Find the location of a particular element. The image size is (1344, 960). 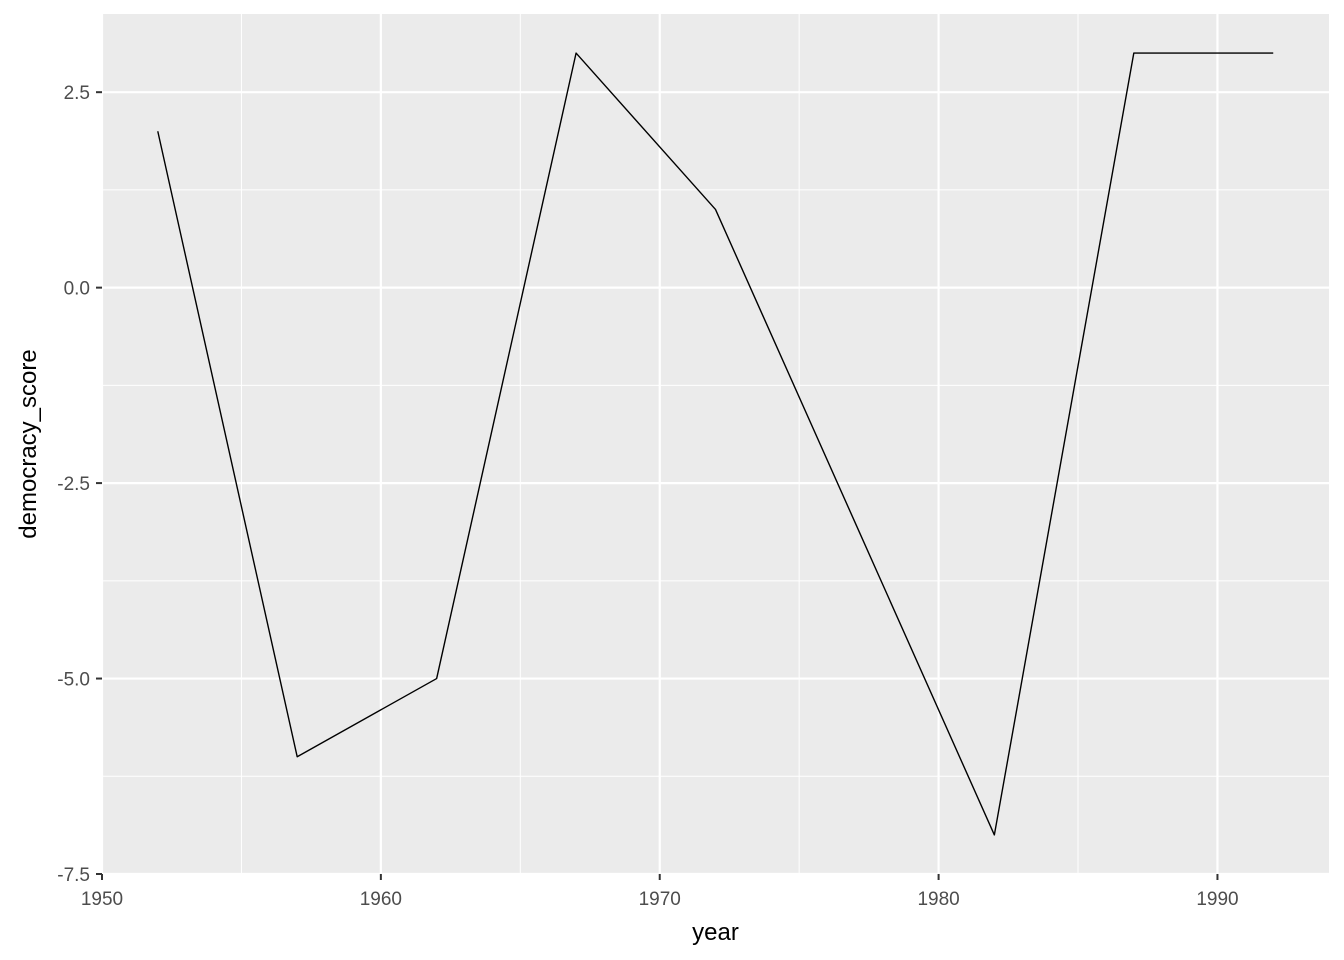

x-axis: 1950 1960 1970 1980 1990 is located at coordinates (660, 892).